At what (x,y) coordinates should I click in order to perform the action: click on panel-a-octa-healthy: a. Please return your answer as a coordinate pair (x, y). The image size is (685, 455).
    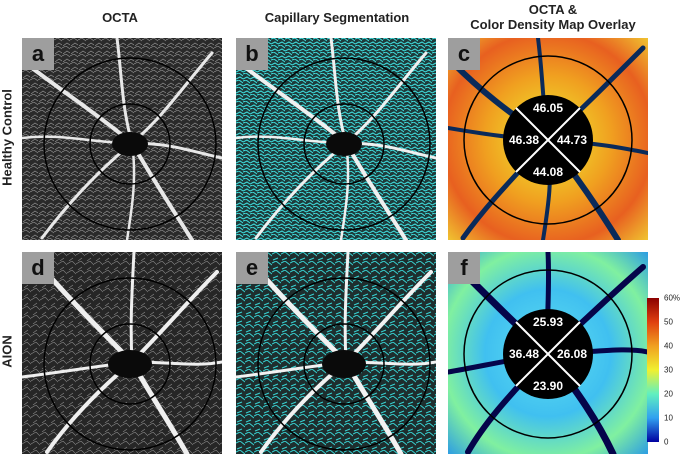
    Looking at the image, I should click on (122, 139).